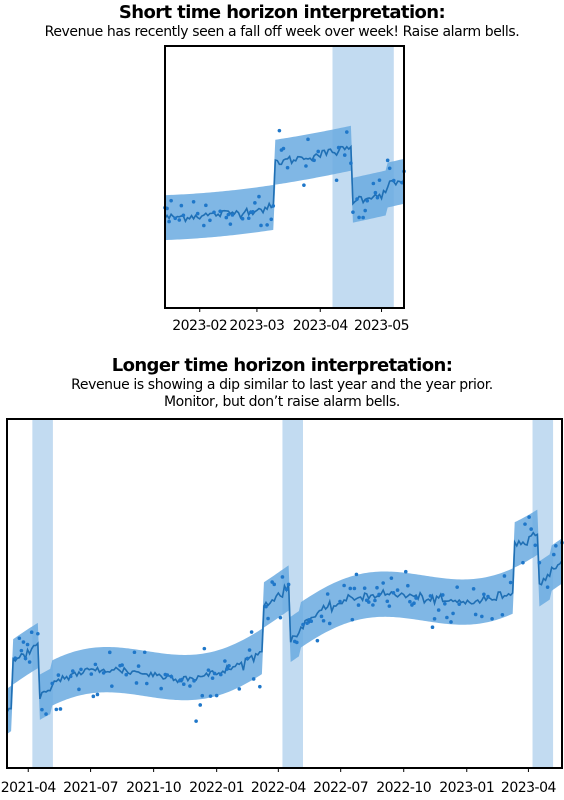 This screenshot has height=800, width=564. I want to click on x-tick-label: 2023-04, so click(321, 326).